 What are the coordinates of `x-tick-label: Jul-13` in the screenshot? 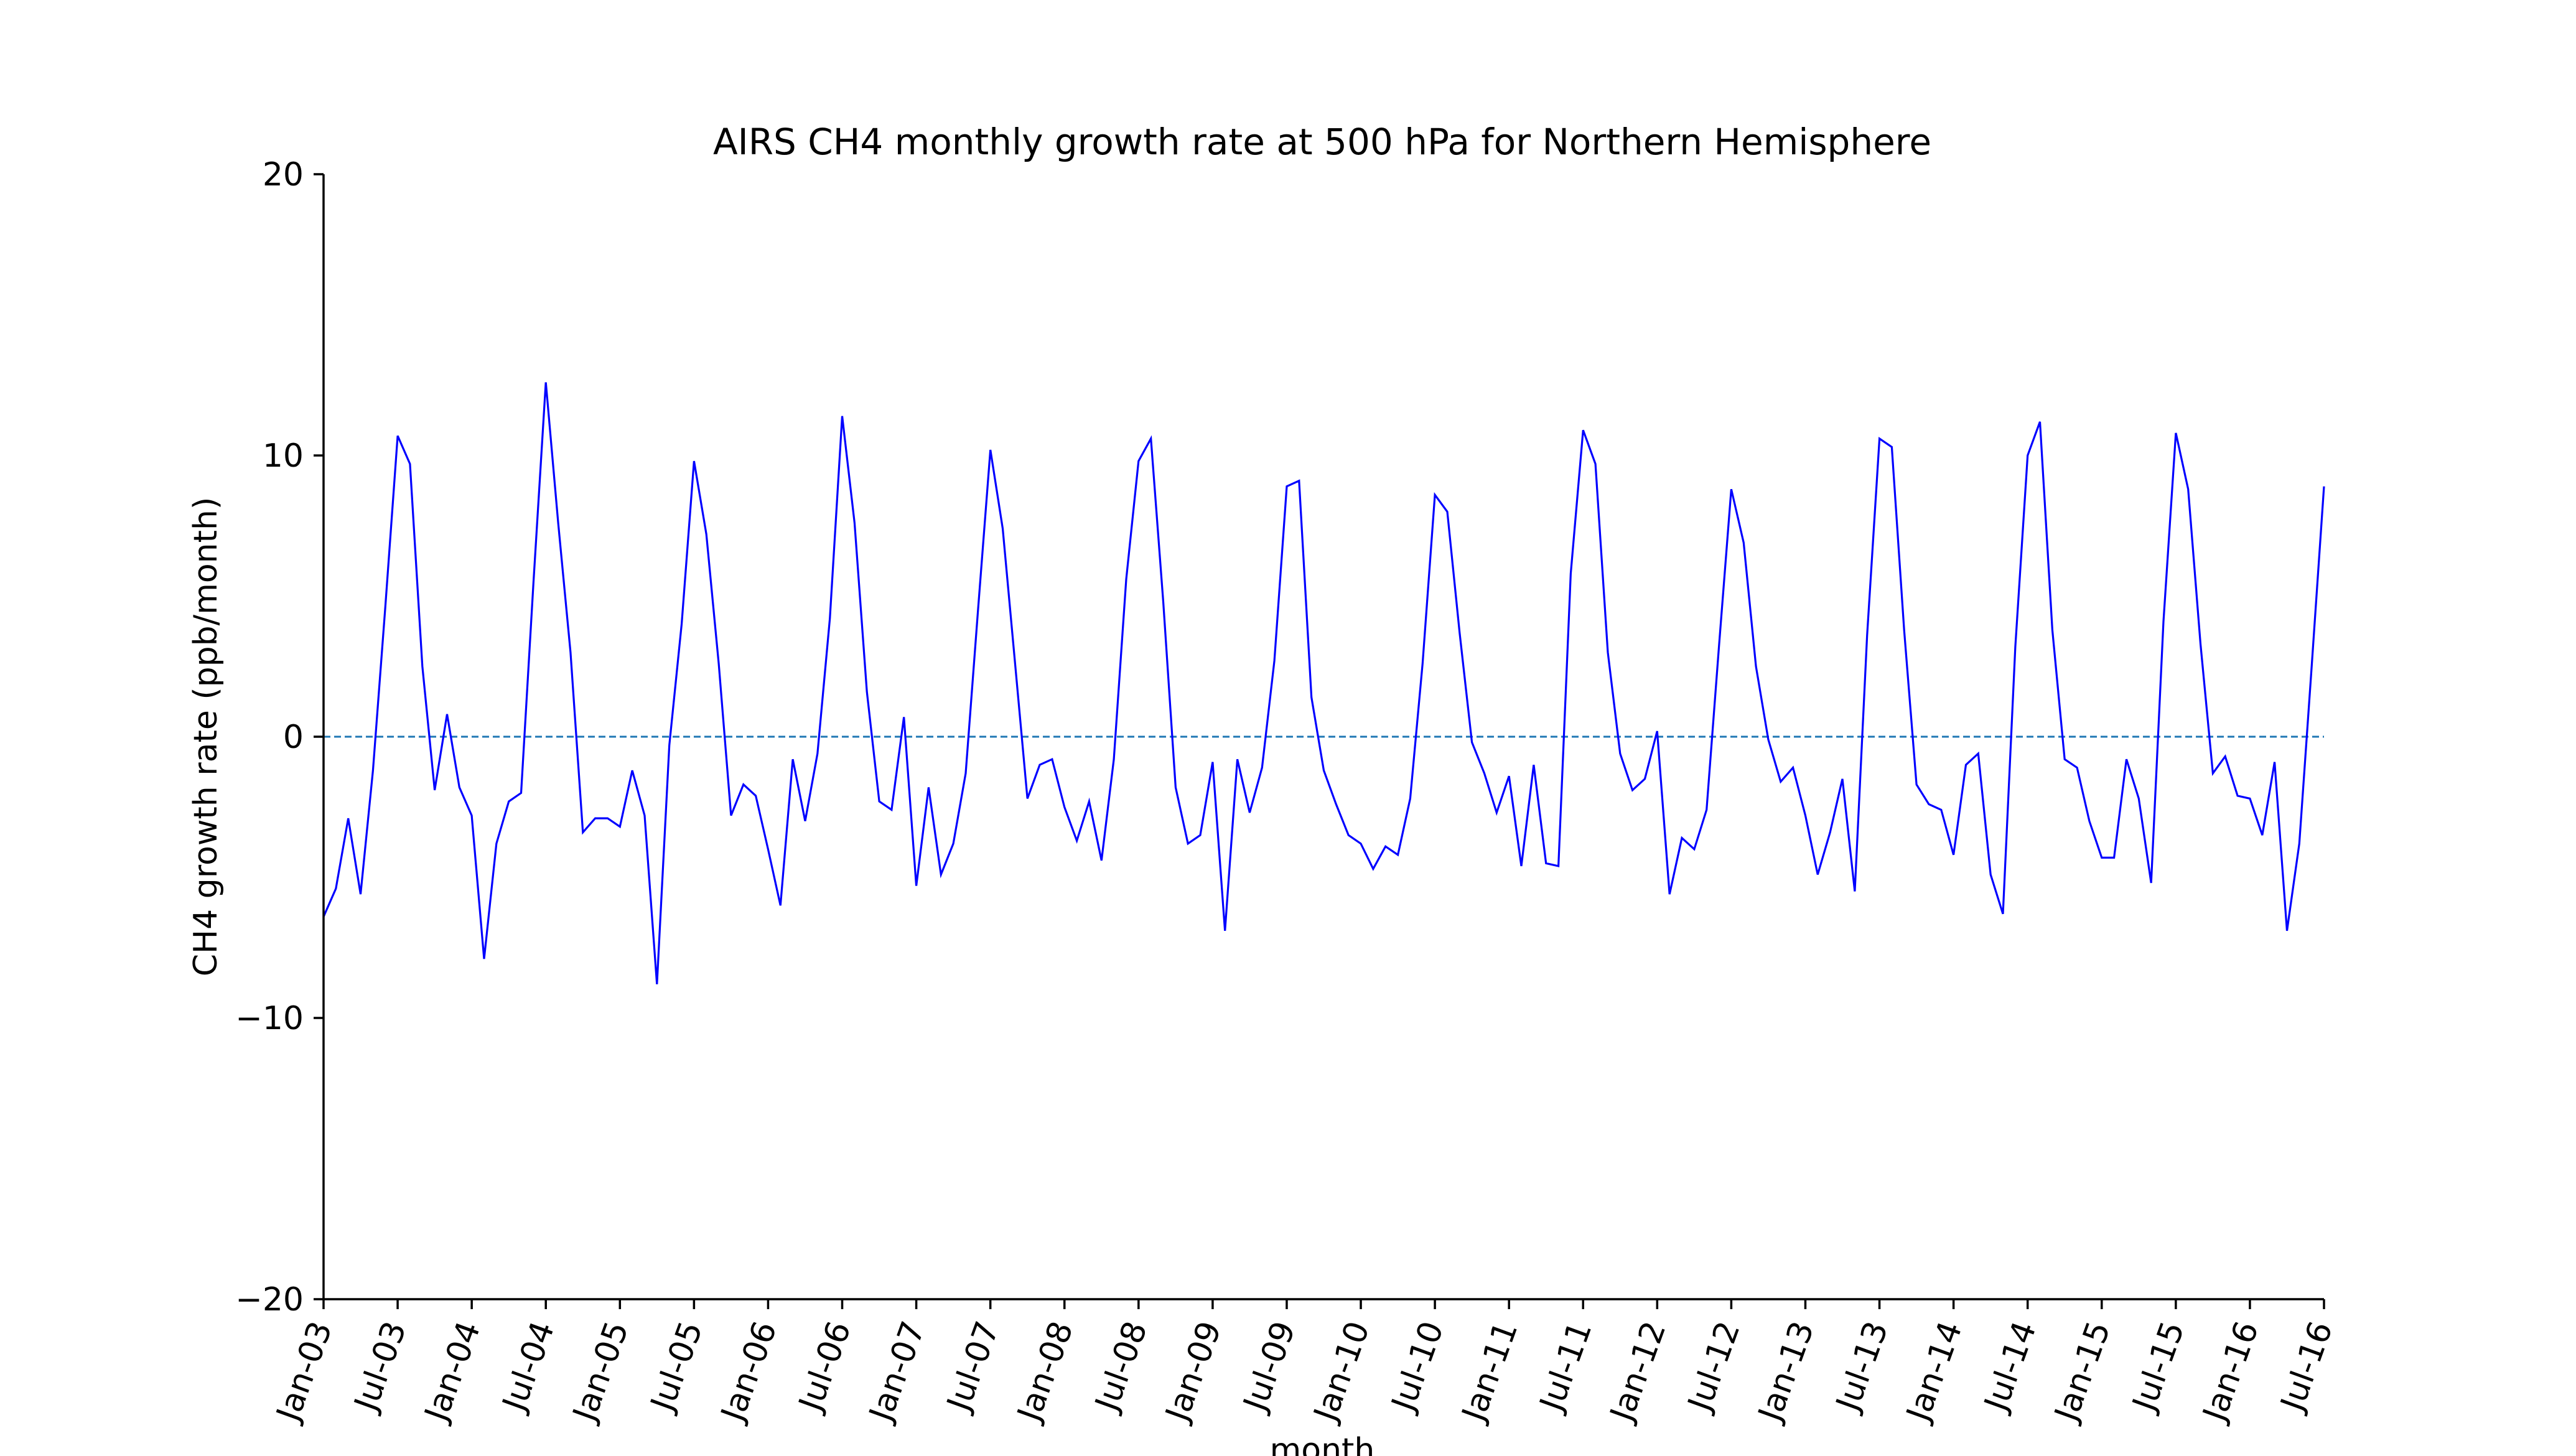 It's located at (1862, 1367).